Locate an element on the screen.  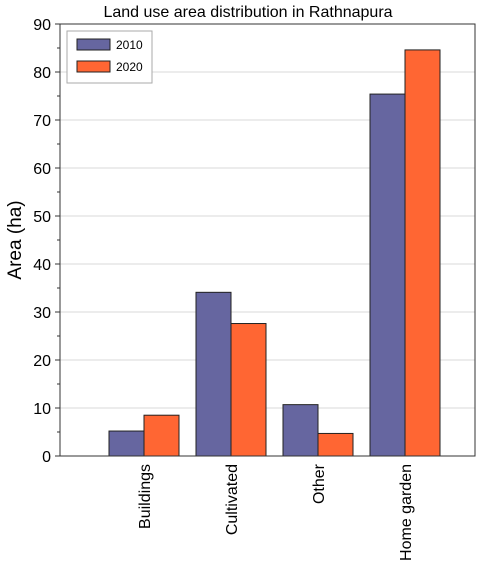
bar-2010-cultivated is located at coordinates (213, 374).